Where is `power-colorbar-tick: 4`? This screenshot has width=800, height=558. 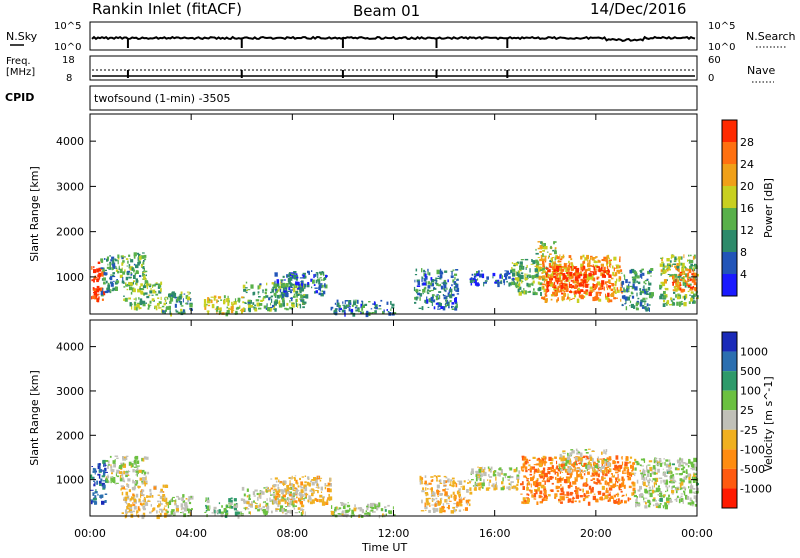
power-colorbar-tick: 4 is located at coordinates (743, 274).